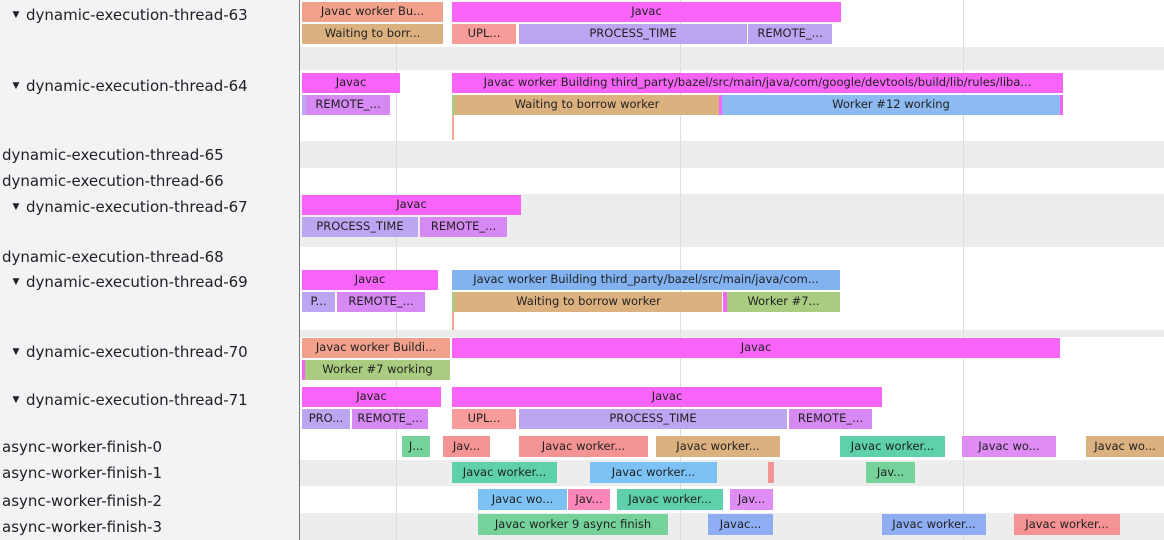  What do you see at coordinates (137, 207) in the screenshot?
I see `track-name-label: dynamic-execution-thread-67` at bounding box center [137, 207].